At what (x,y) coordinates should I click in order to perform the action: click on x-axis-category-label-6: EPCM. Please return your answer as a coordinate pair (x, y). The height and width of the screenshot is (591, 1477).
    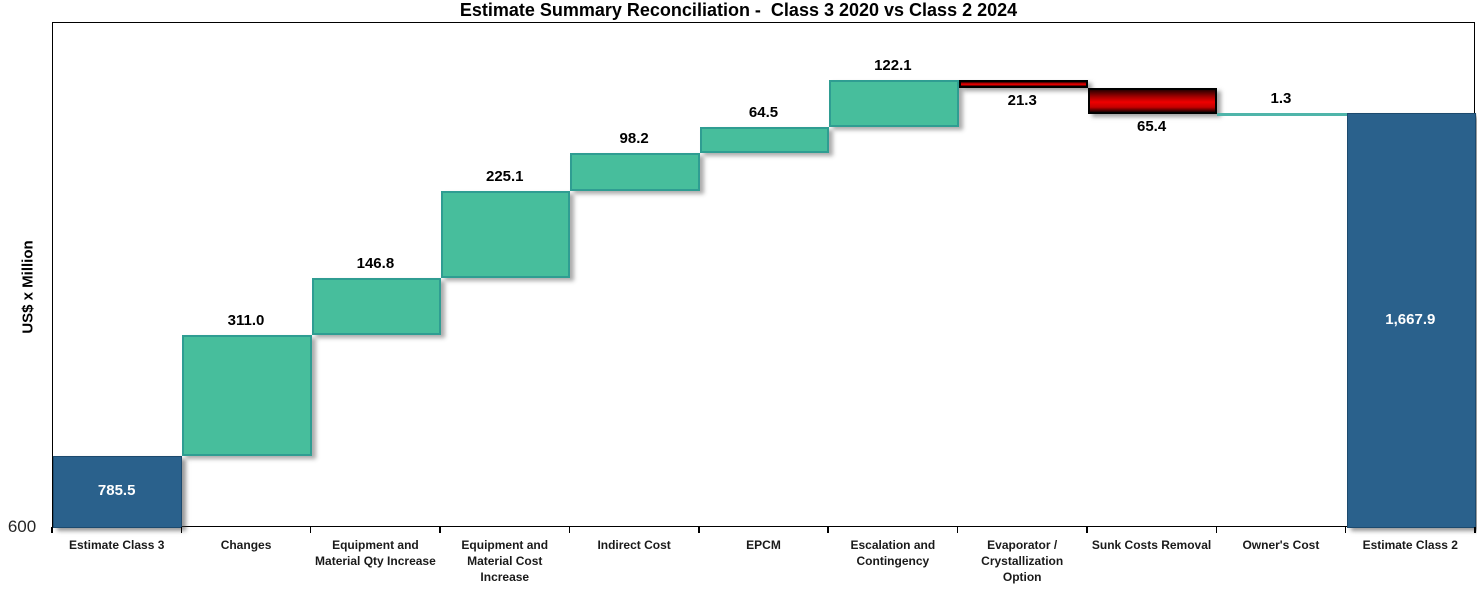
    Looking at the image, I should click on (763, 545).